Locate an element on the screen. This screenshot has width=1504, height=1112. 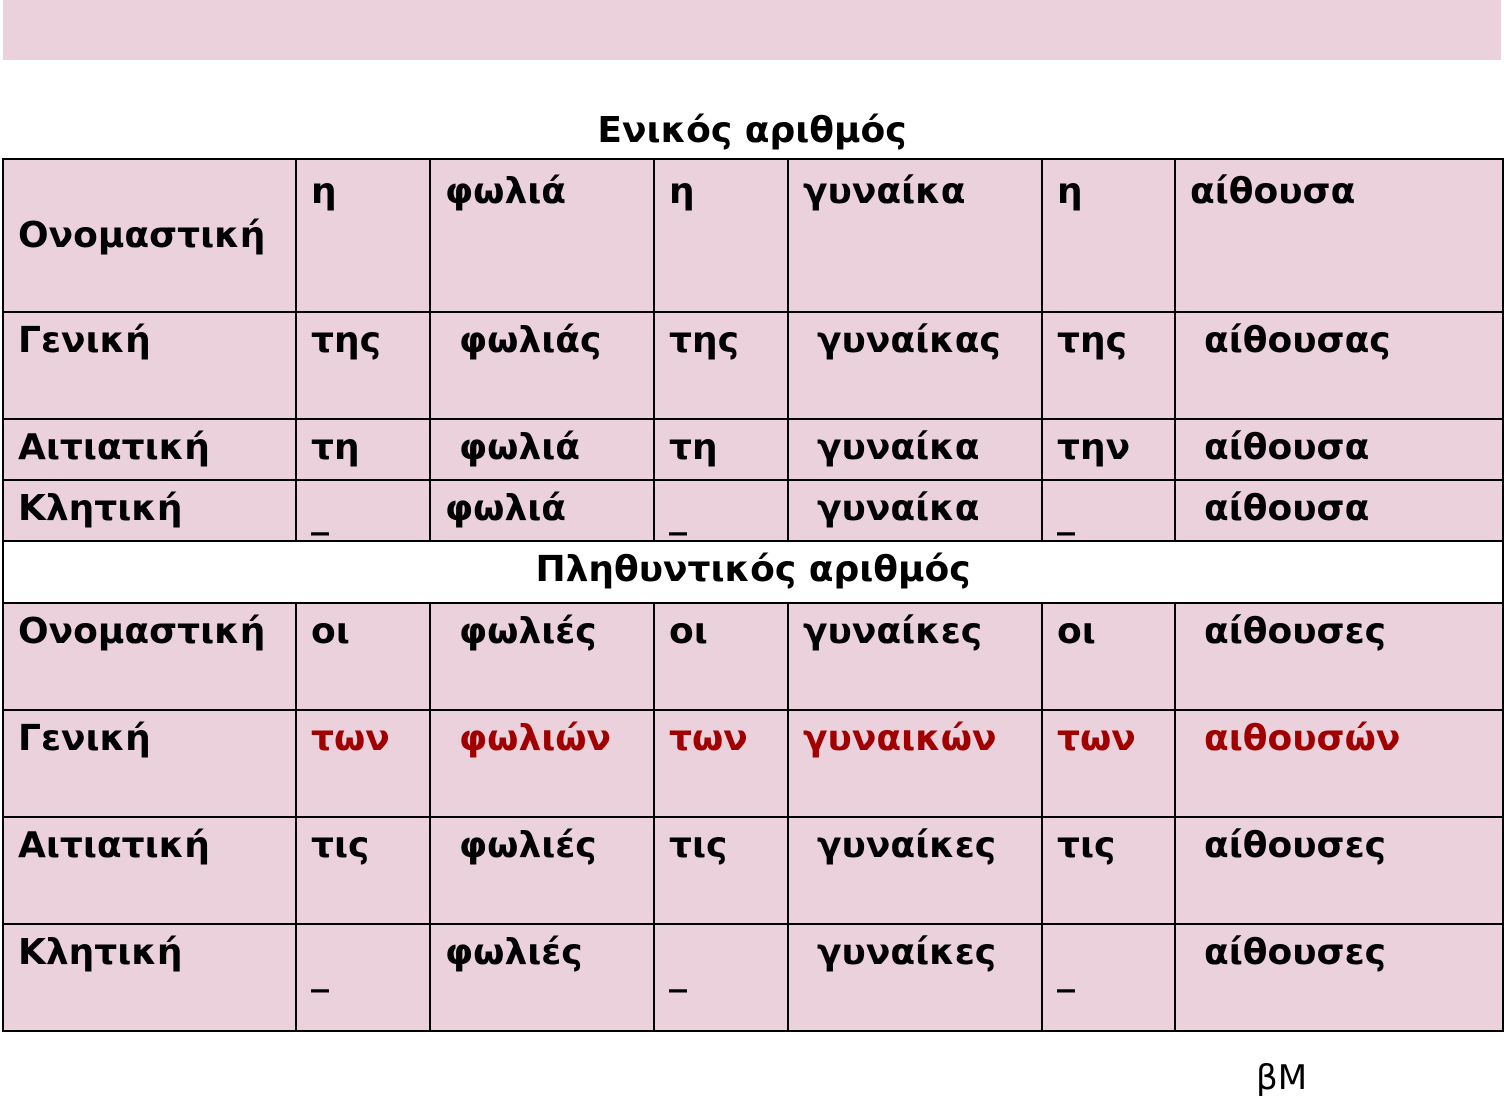
noun-cell: αίθουσας is located at coordinates (1339, 365).